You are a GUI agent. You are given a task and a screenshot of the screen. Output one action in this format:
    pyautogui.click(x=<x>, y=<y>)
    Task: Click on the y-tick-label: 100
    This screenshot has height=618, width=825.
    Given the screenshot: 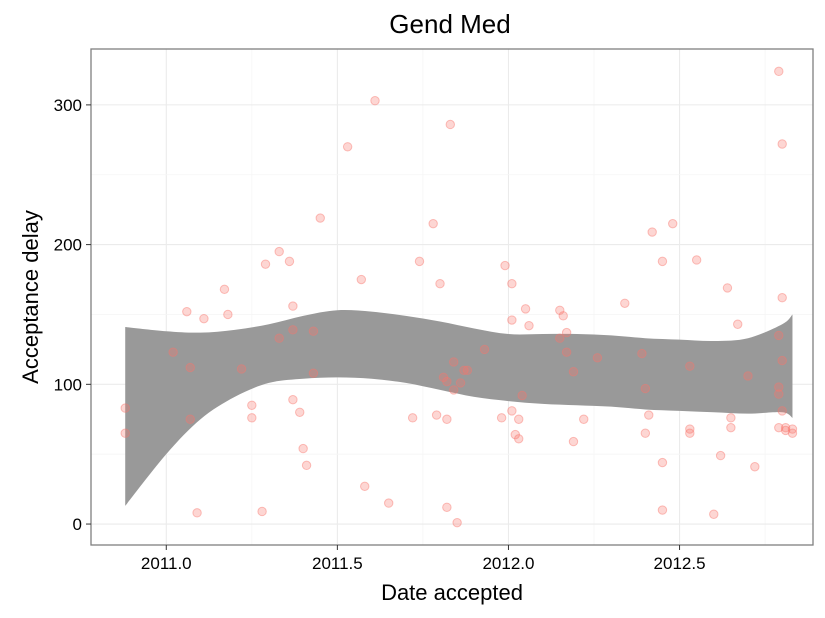 What is the action you would take?
    pyautogui.click(x=68, y=384)
    